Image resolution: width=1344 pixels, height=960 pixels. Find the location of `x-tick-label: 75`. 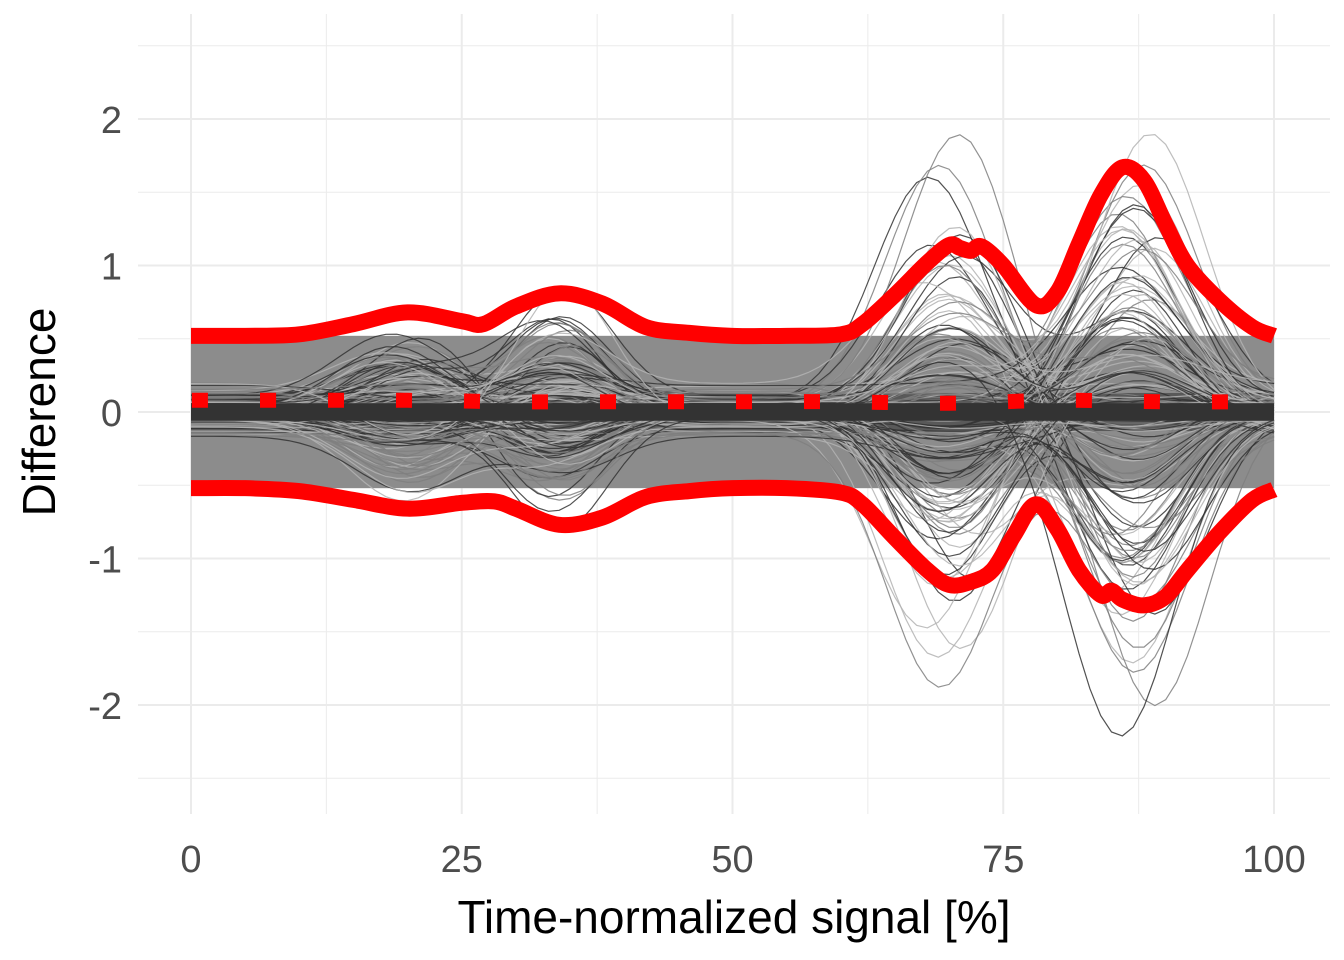

x-tick-label: 75 is located at coordinates (1003, 860).